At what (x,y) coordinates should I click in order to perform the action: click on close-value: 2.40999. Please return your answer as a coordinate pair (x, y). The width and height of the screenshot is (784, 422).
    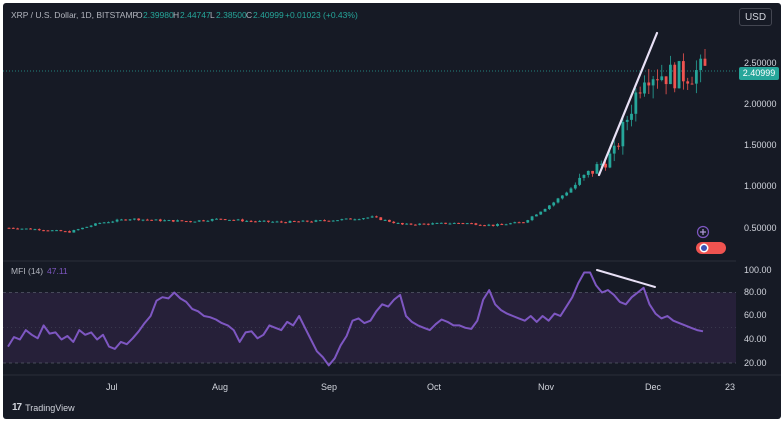
    Looking at the image, I should click on (268, 15).